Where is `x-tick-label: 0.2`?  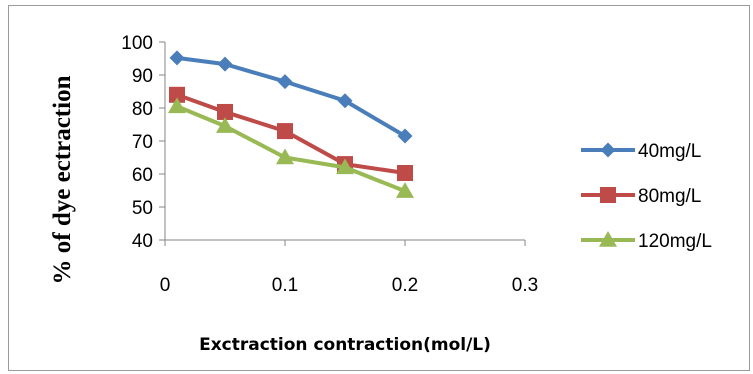
x-tick-label: 0.2 is located at coordinates (405, 285).